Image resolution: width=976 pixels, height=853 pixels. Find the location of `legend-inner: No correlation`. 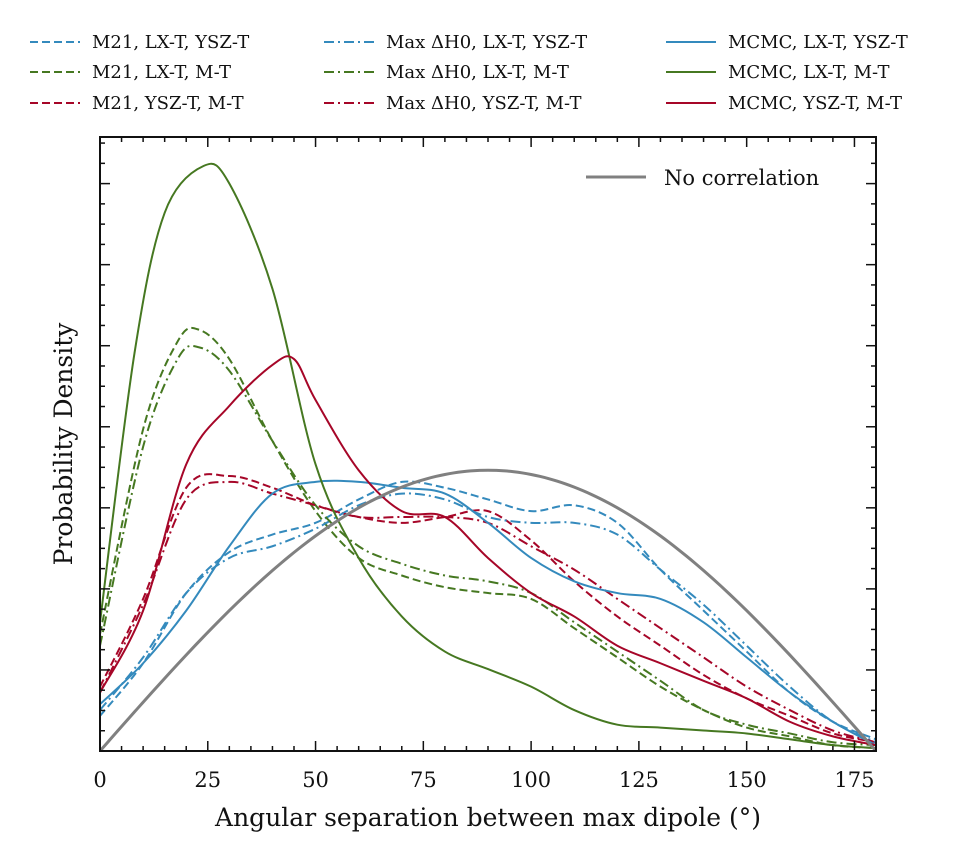

legend-inner: No correlation is located at coordinates (702, 178).